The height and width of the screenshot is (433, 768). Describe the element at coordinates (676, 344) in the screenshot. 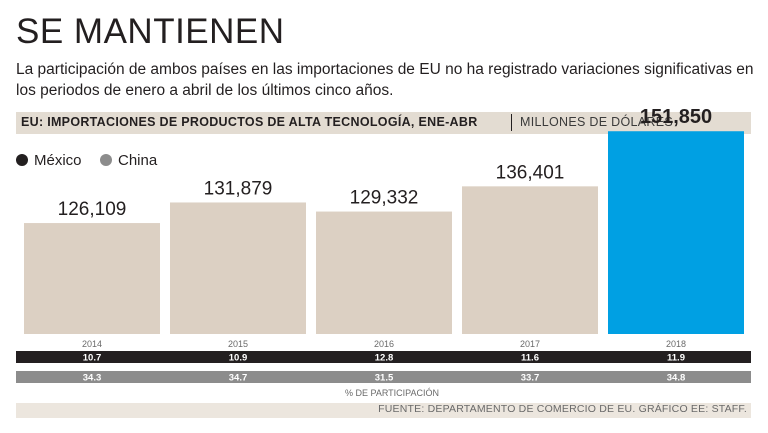

I see `year-label-2018: 2018` at that location.